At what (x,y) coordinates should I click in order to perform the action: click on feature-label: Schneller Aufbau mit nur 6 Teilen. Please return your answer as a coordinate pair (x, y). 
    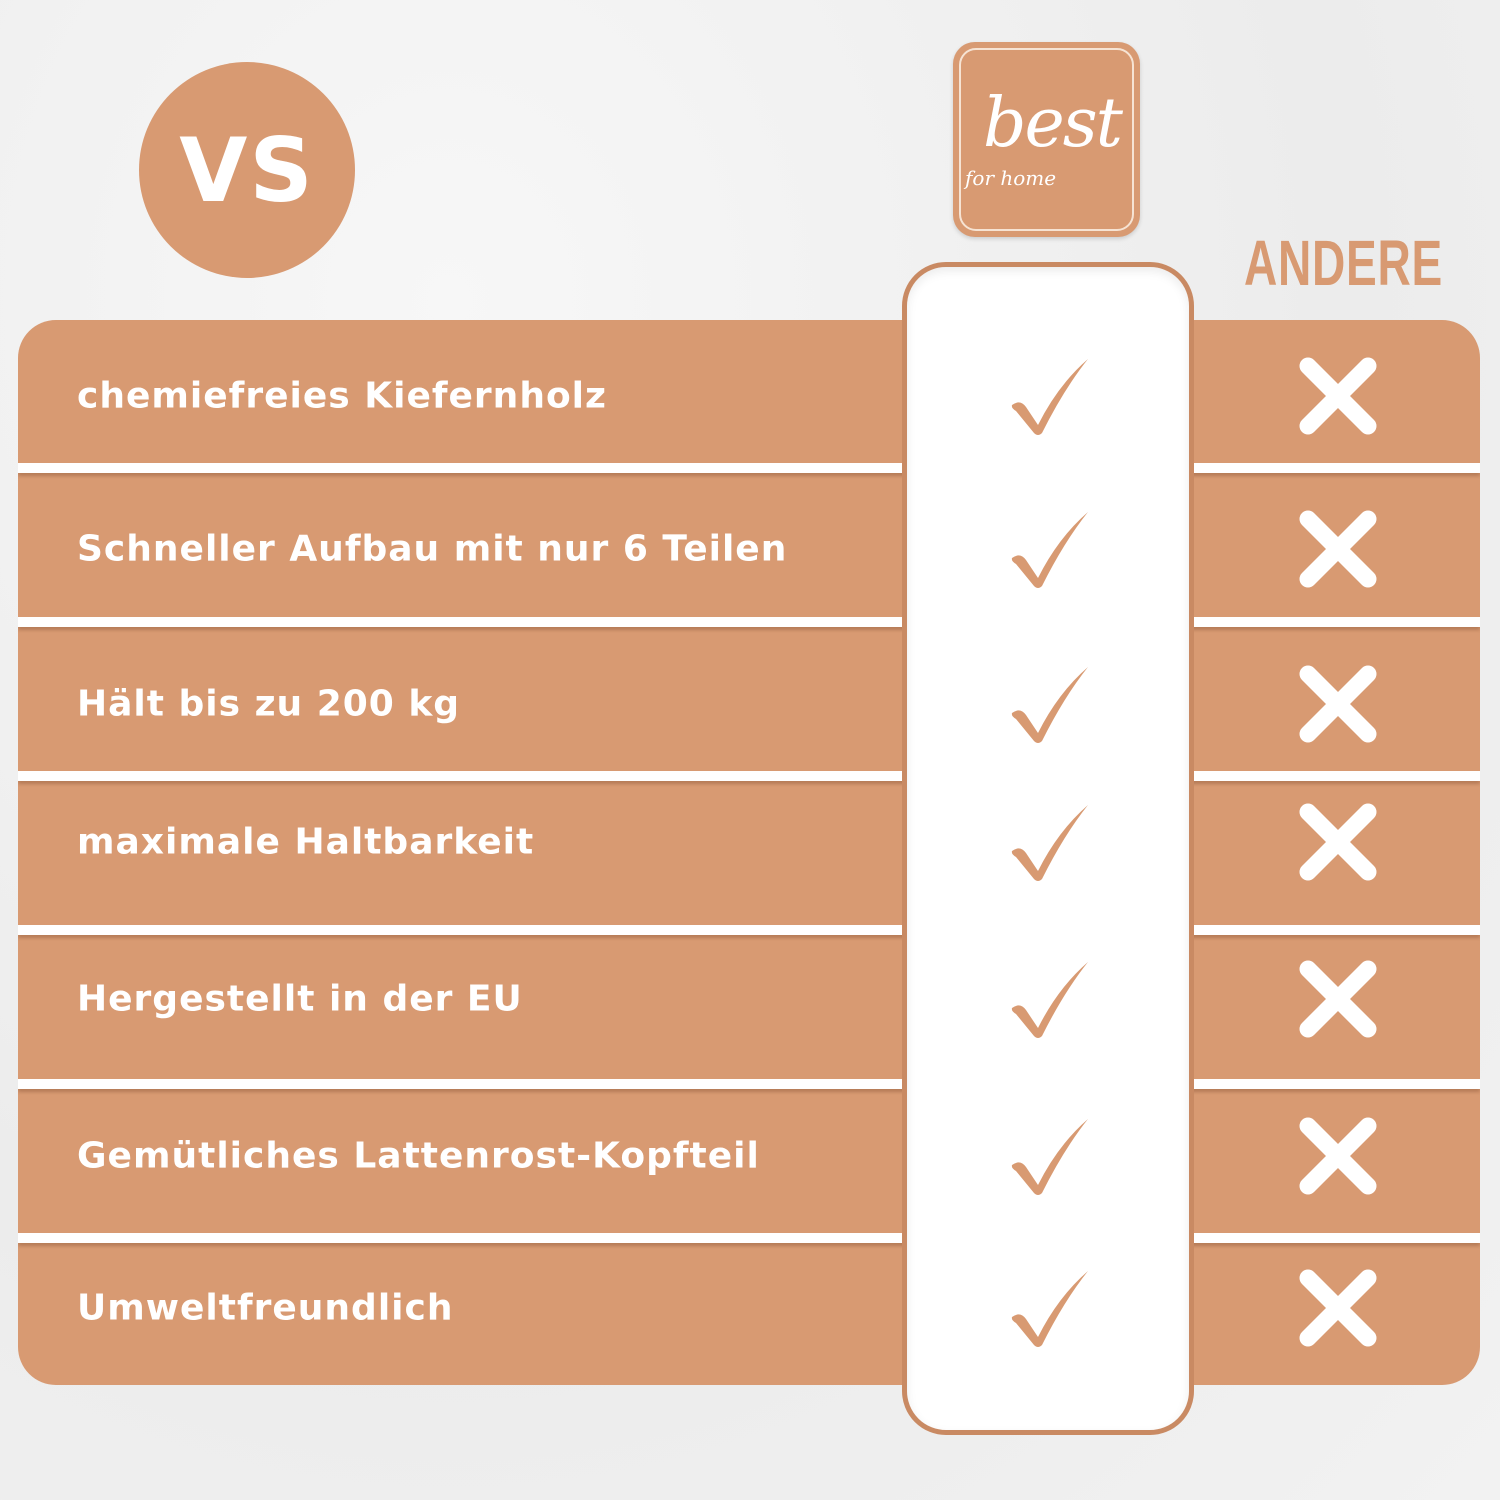
    Looking at the image, I should click on (432, 549).